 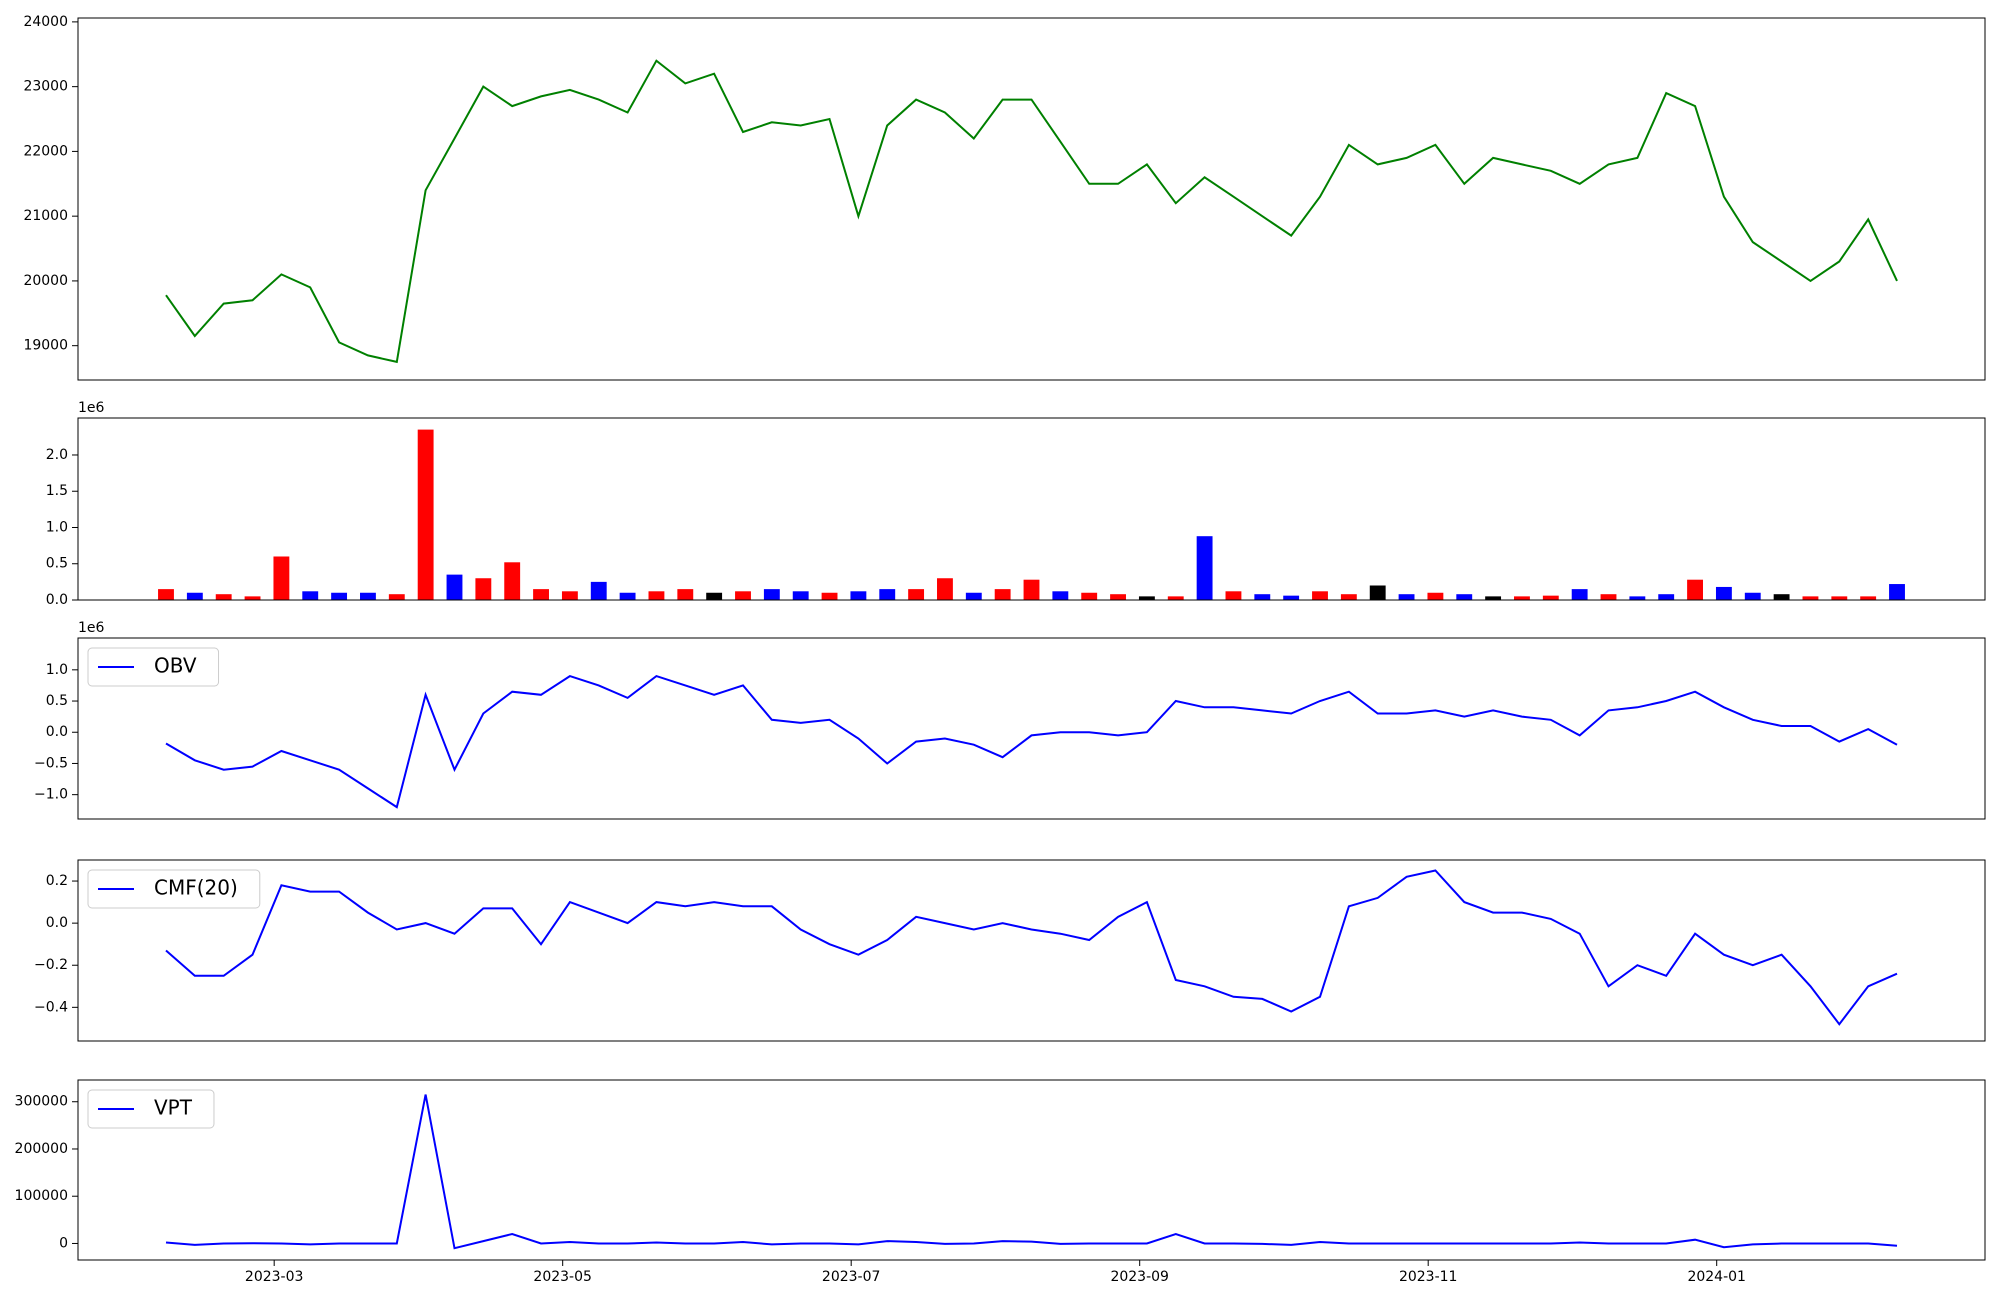 I want to click on y-tick-label: 0.2, so click(x=57, y=881).